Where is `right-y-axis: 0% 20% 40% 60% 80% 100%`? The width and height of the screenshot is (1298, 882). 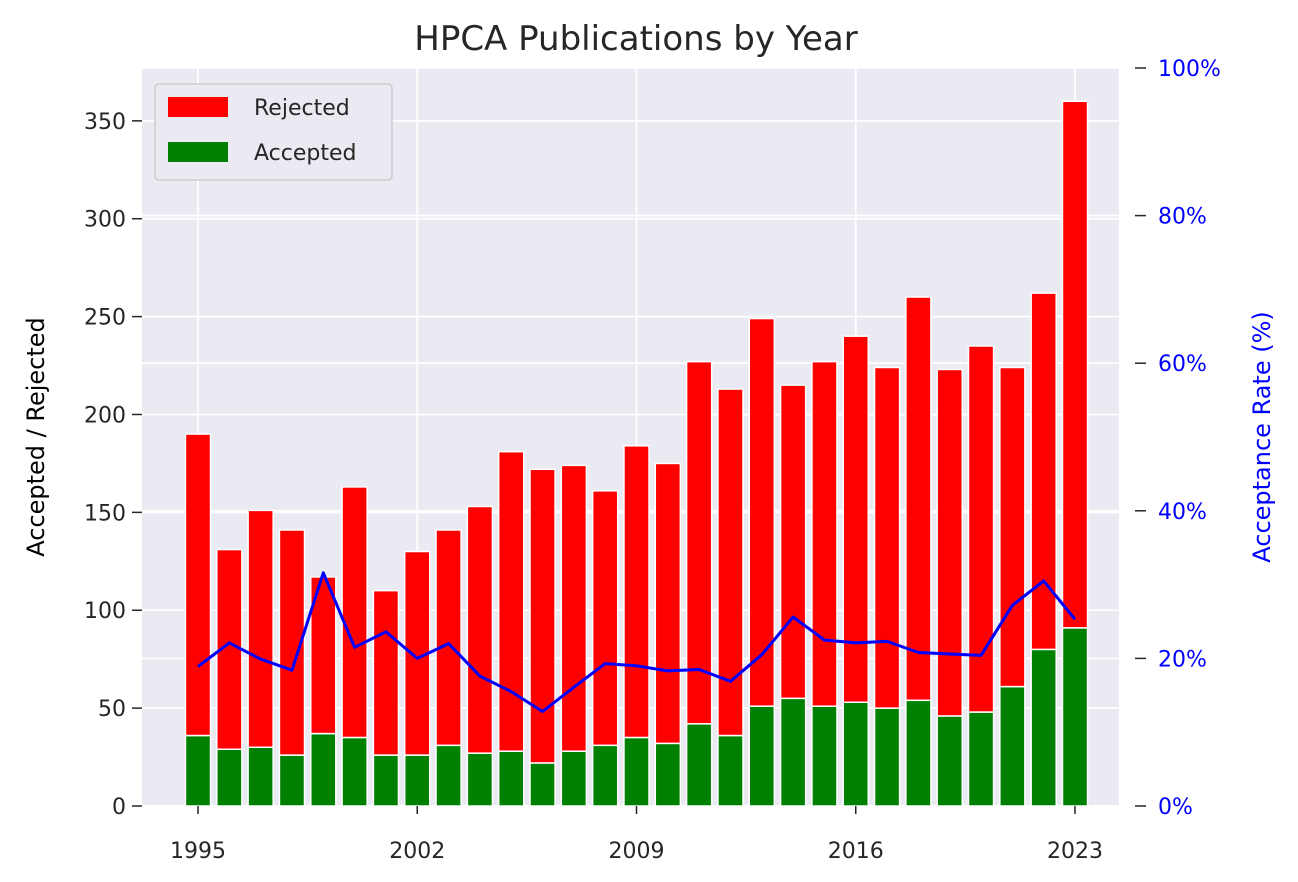
right-y-axis: 0% 20% 40% 60% 80% 100% is located at coordinates (1178, 438).